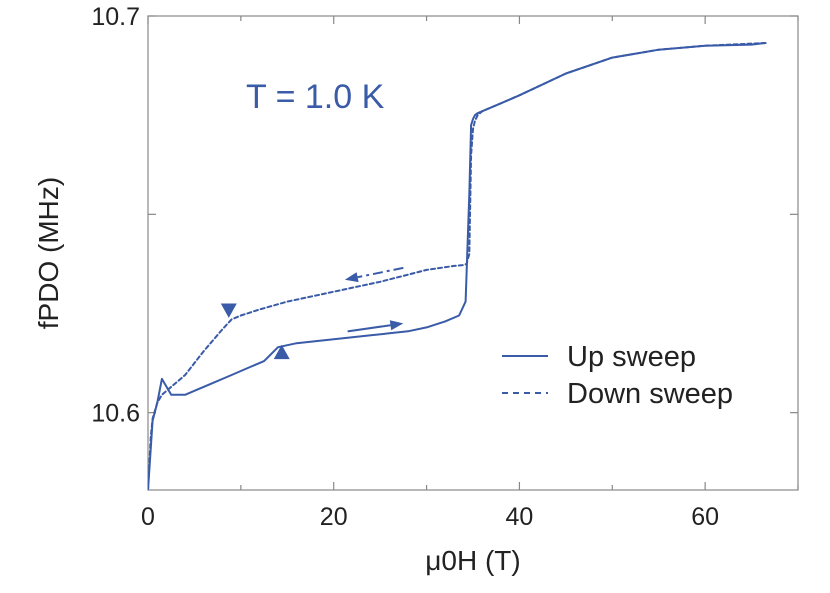 The height and width of the screenshot is (593, 830). Describe the element at coordinates (115, 17) in the screenshot. I see `y-tick-label-10.7: 10.7` at that location.